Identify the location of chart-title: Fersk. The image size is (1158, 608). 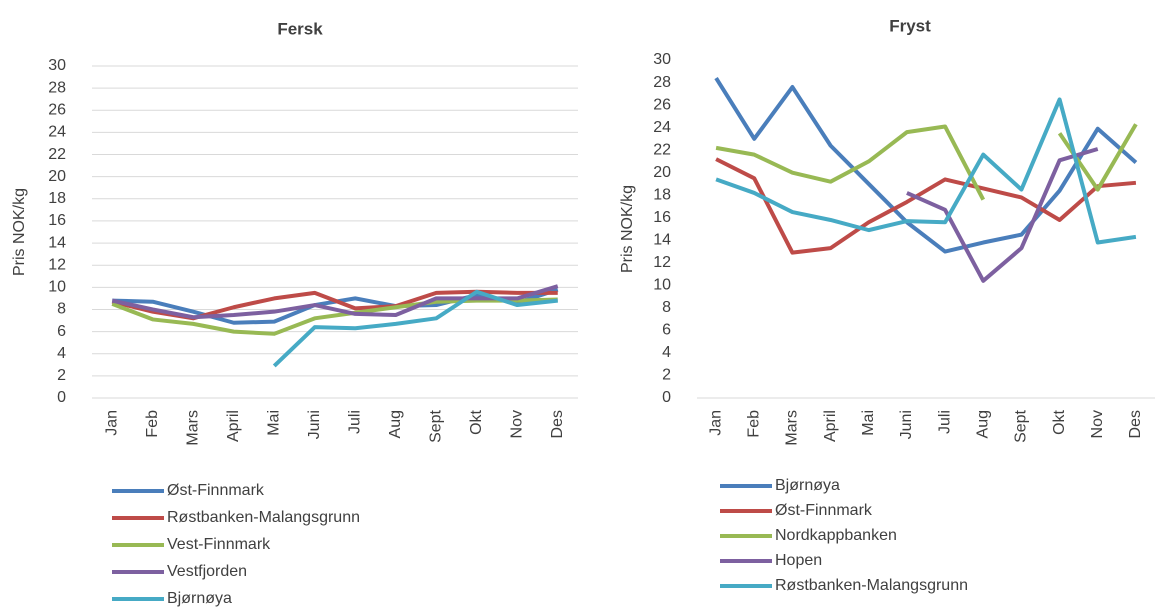
(300, 28).